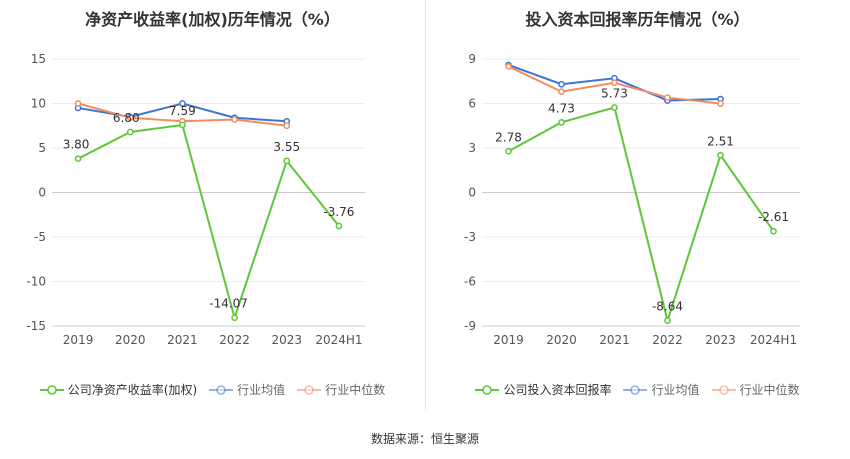 This screenshot has width=850, height=459. I want to click on data-label: 7.59, so click(182, 111).